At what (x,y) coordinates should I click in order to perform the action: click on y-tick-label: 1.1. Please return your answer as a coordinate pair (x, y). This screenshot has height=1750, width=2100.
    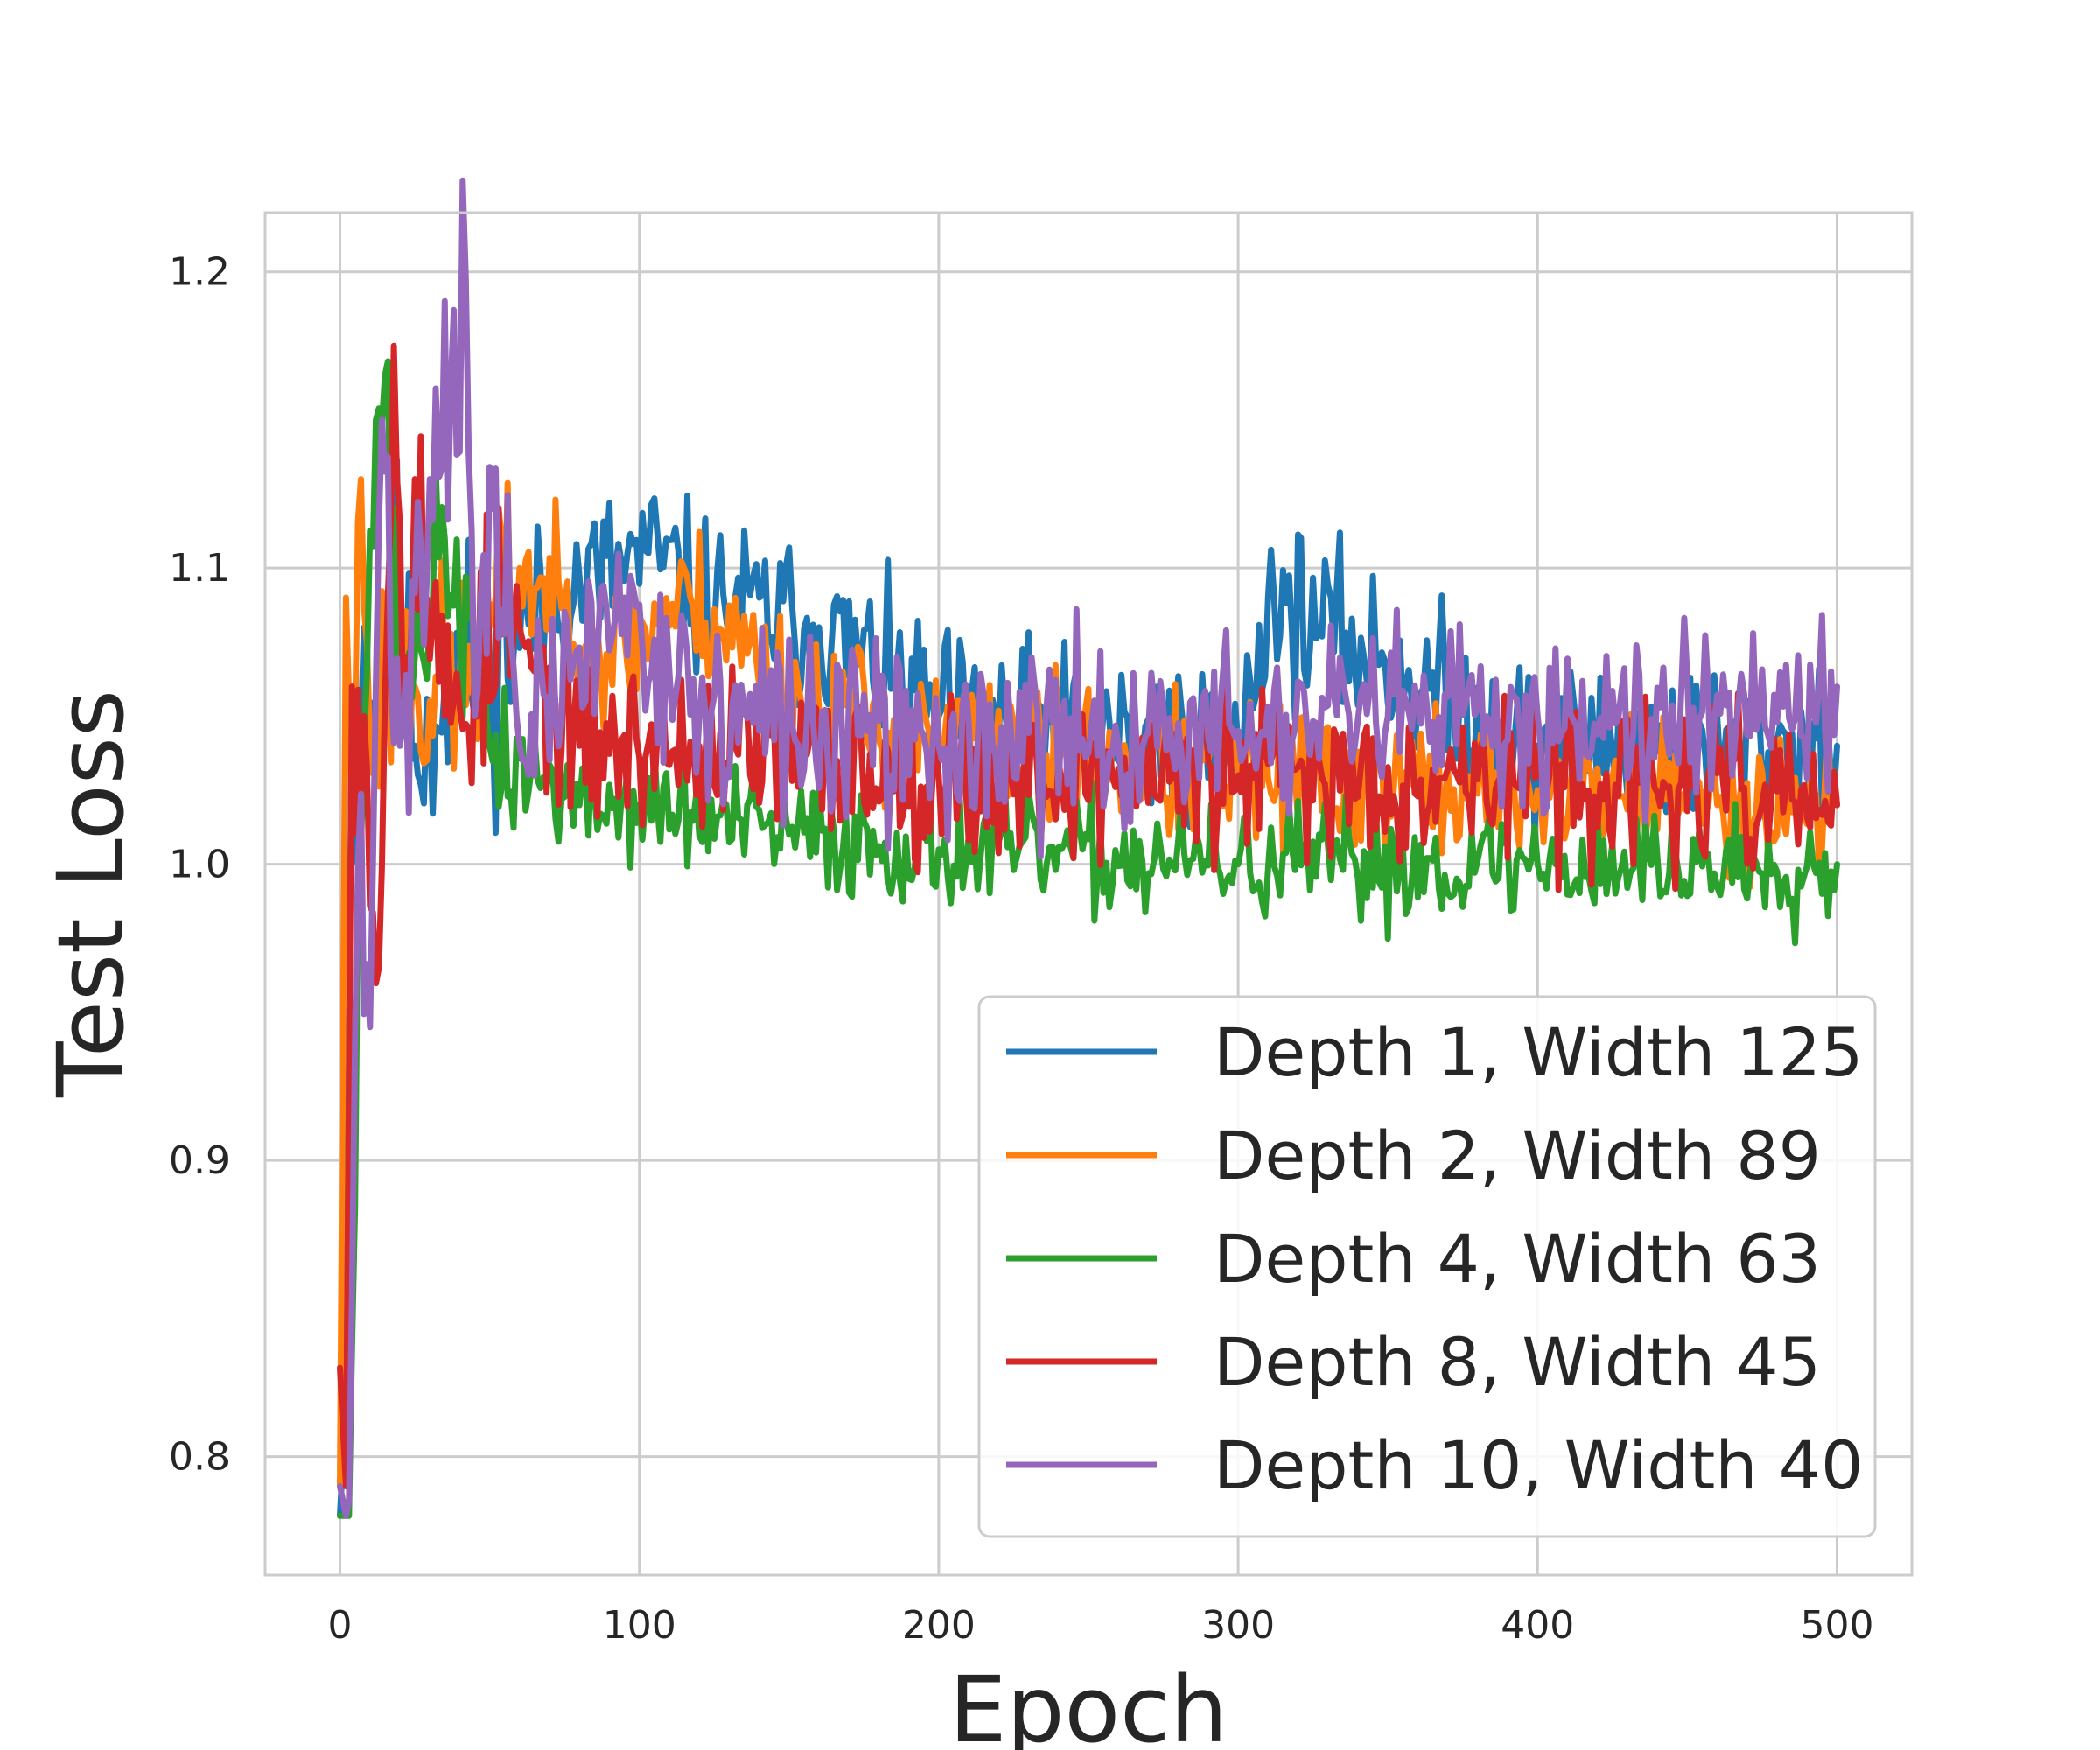
    Looking at the image, I should click on (199, 568).